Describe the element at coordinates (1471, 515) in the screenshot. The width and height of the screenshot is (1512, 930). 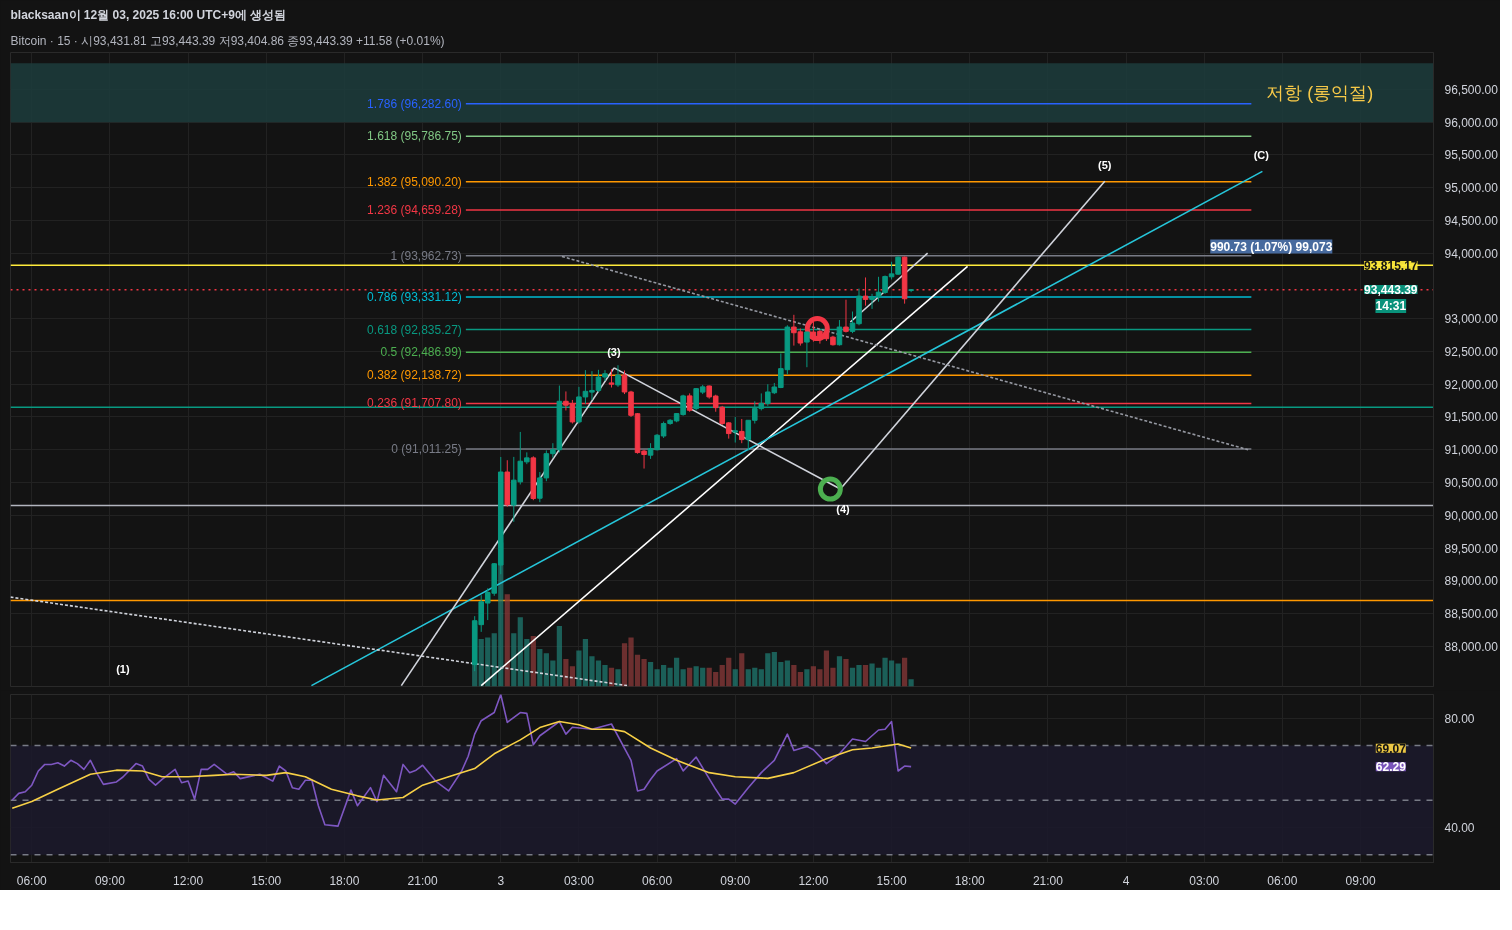
I see `y-tick-label: 90,000.00` at that location.